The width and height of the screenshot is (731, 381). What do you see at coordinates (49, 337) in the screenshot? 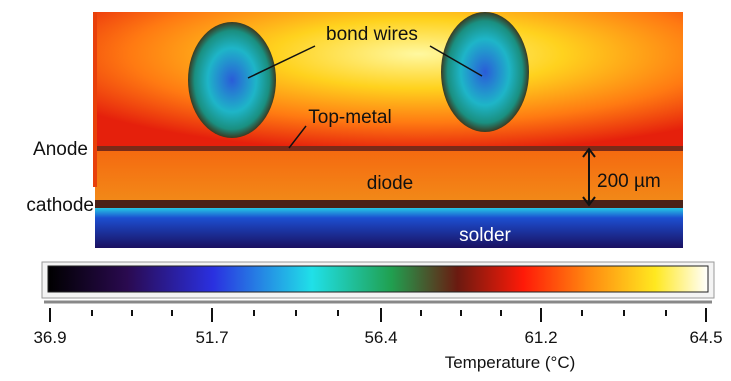
I see `tick-label: 36.9` at bounding box center [49, 337].